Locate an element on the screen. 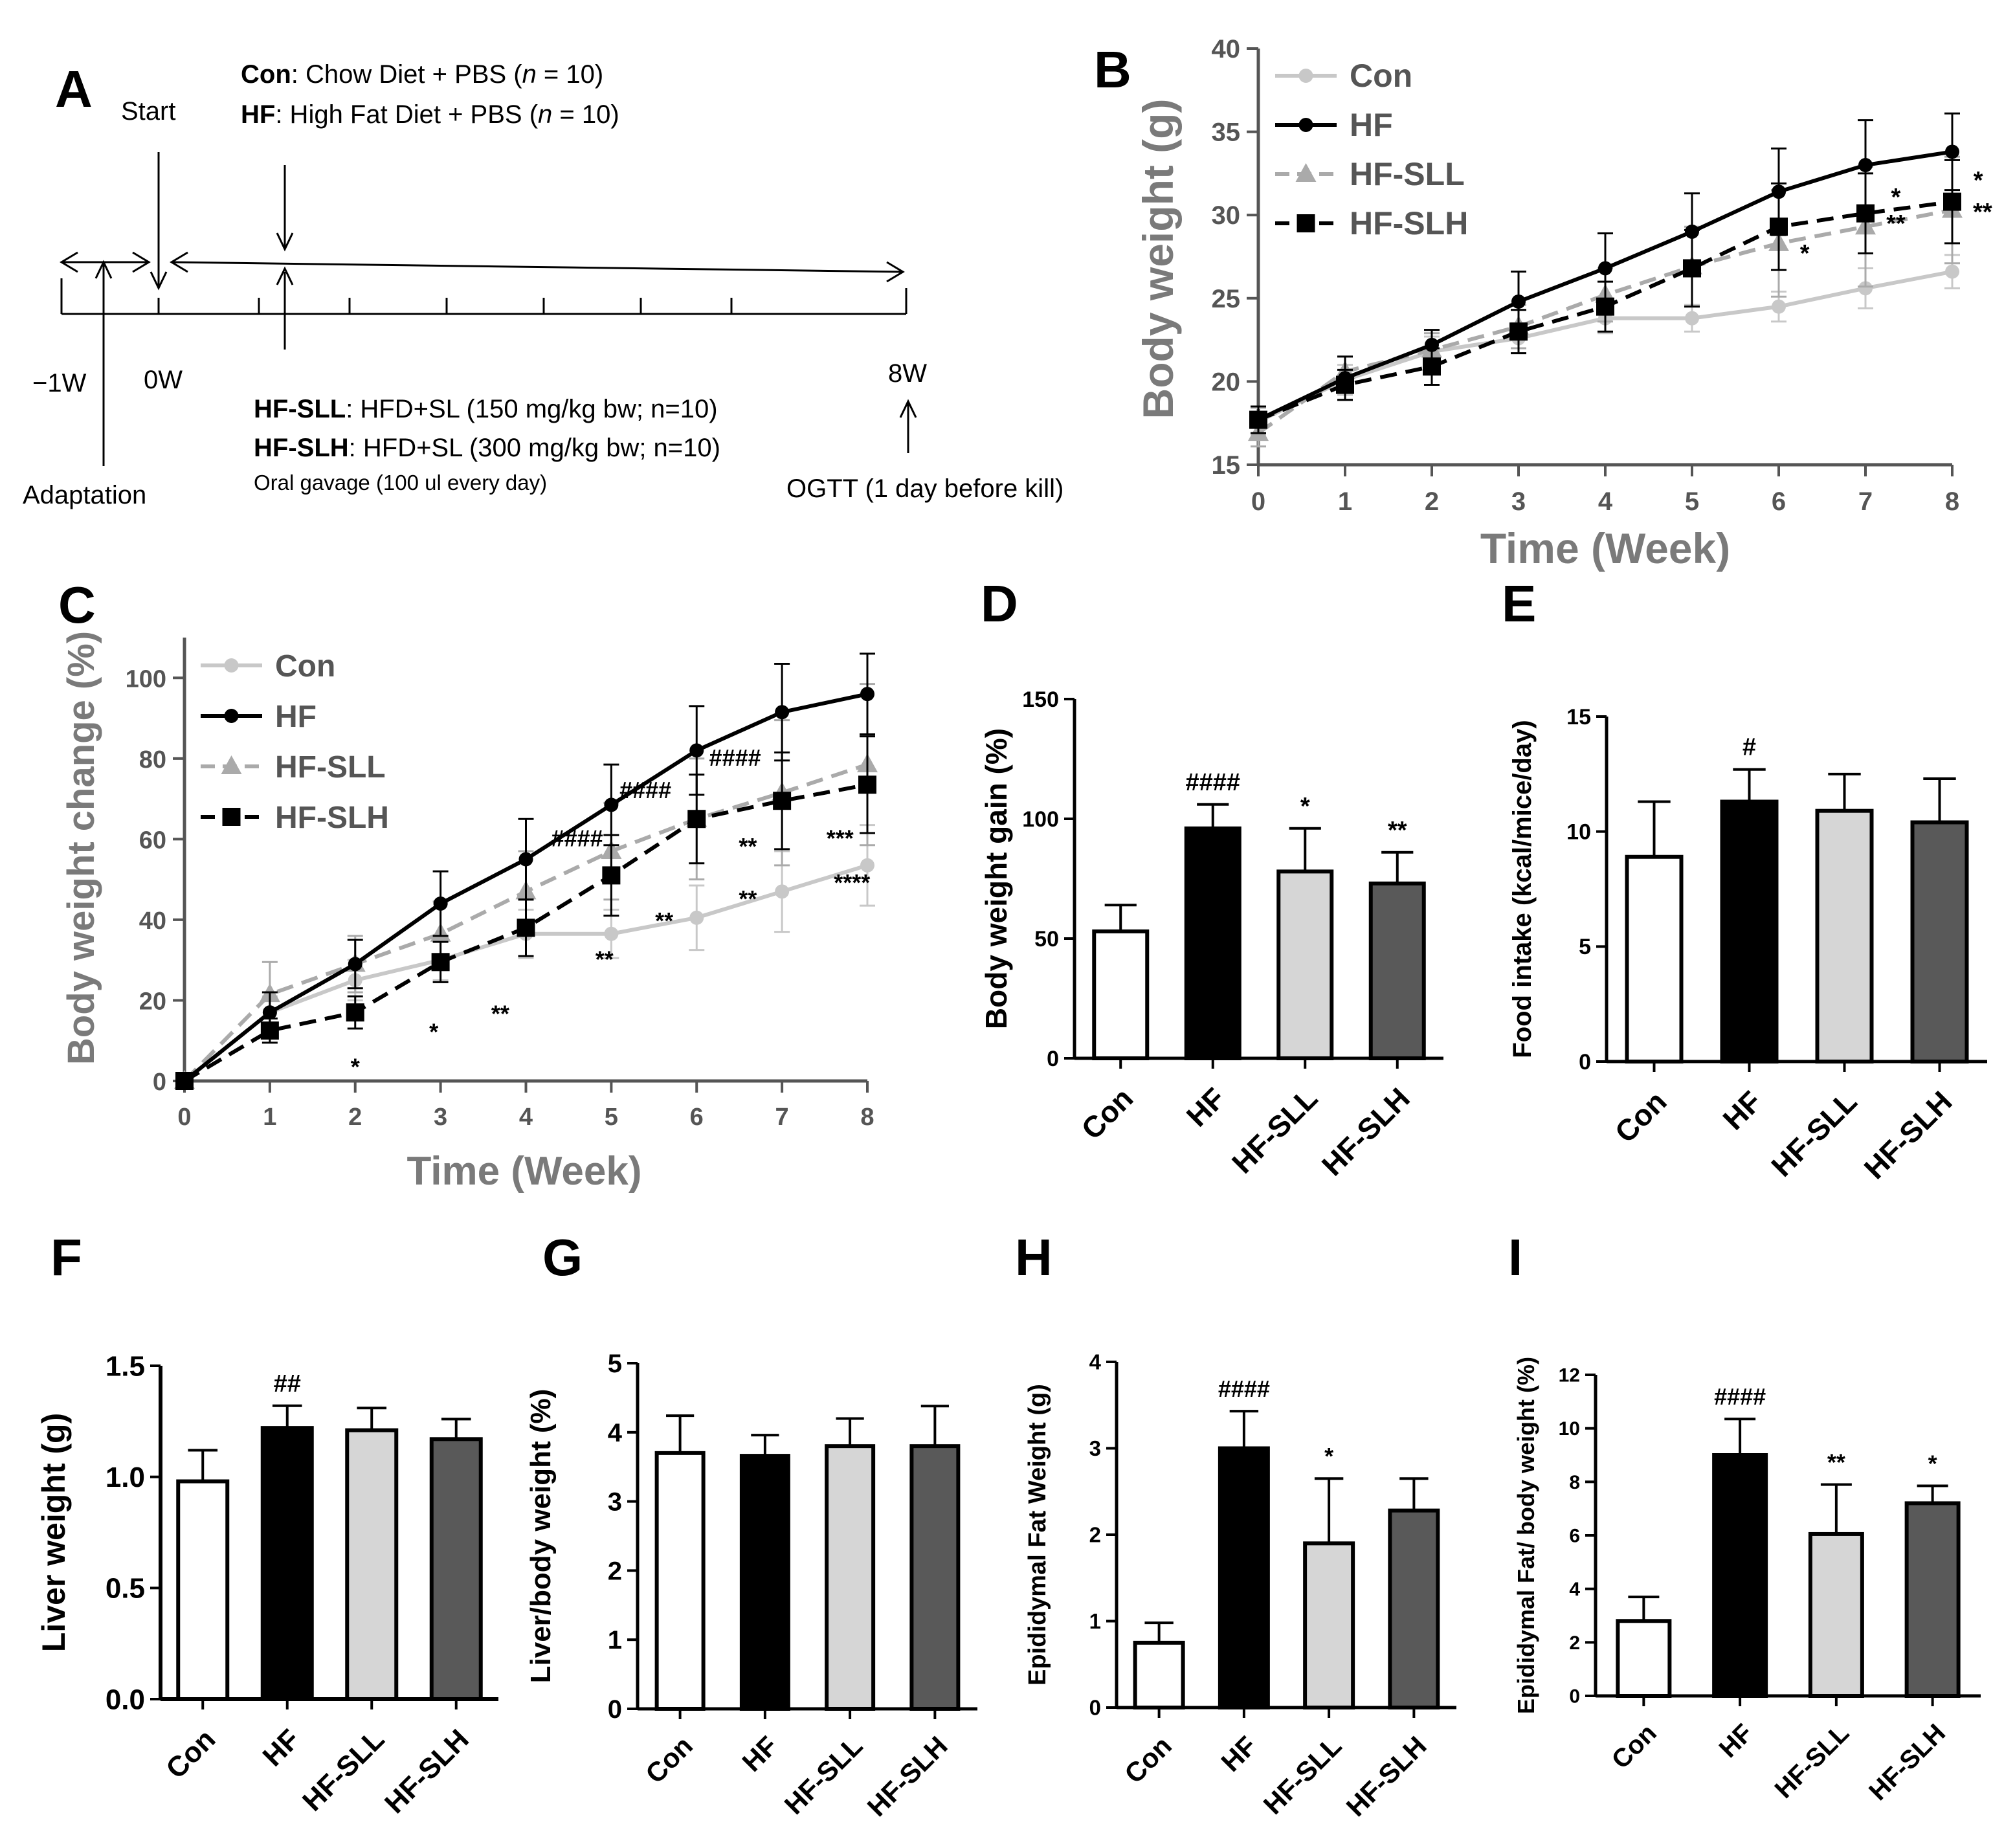 This screenshot has height=1848, width=2015. y-tick-label: 80 is located at coordinates (152, 760).